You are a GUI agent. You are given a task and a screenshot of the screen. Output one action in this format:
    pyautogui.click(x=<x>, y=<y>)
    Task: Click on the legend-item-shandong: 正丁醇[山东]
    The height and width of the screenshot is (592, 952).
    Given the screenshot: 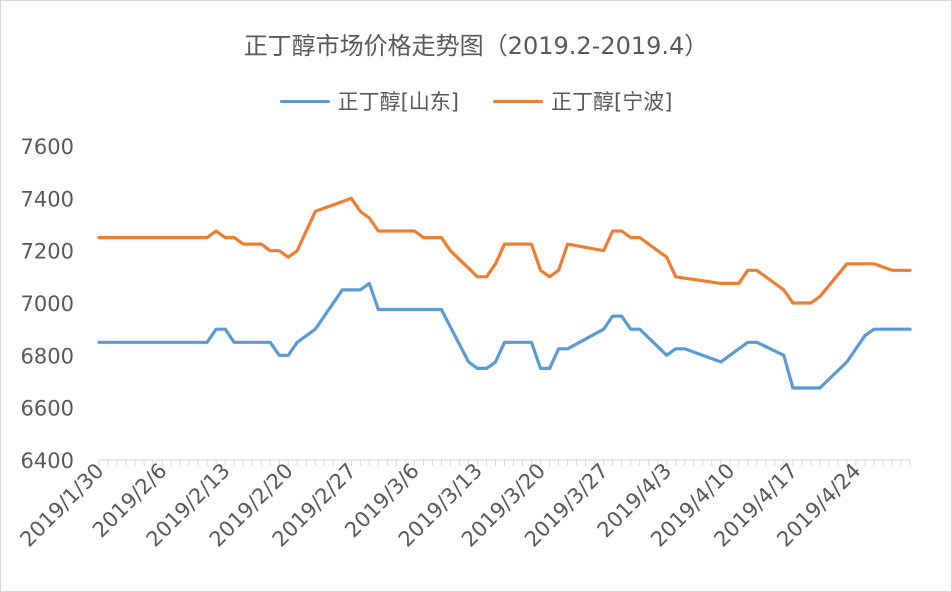 What is the action you would take?
    pyautogui.click(x=369, y=101)
    